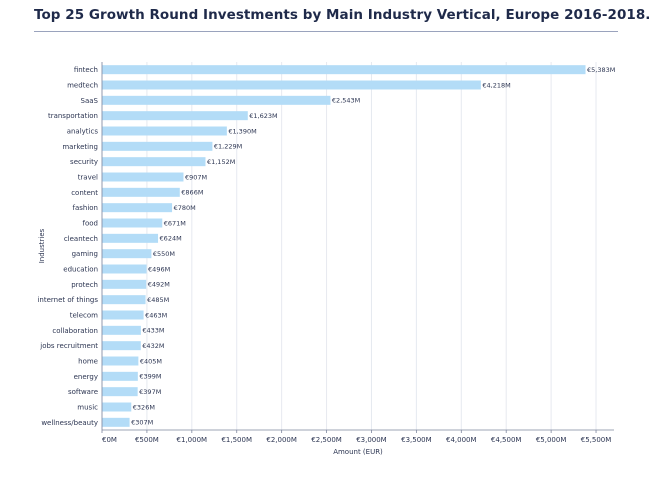  What do you see at coordinates (85, 208) in the screenshot?
I see `category-label: fashion` at bounding box center [85, 208].